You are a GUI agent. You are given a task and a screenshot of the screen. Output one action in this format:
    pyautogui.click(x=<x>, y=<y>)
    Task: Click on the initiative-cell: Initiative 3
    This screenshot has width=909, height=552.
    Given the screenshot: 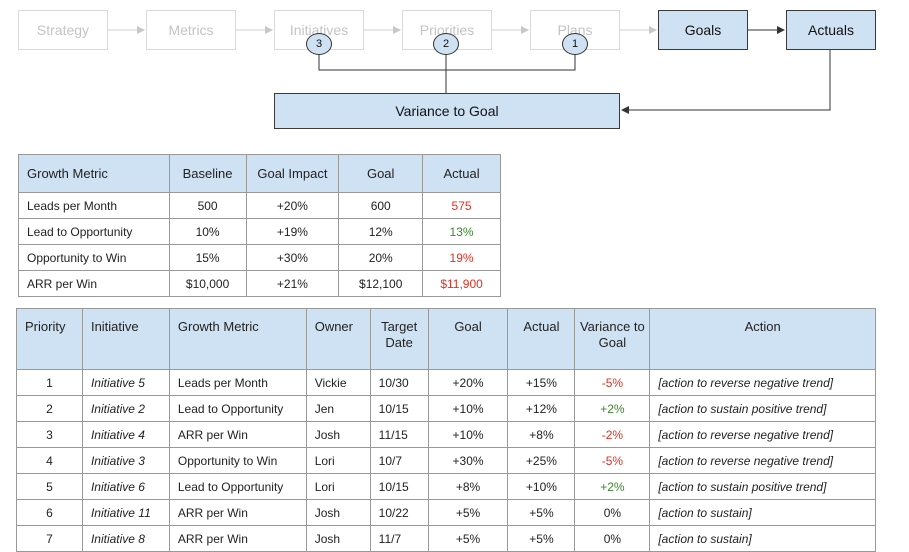 What is the action you would take?
    pyautogui.click(x=125, y=460)
    